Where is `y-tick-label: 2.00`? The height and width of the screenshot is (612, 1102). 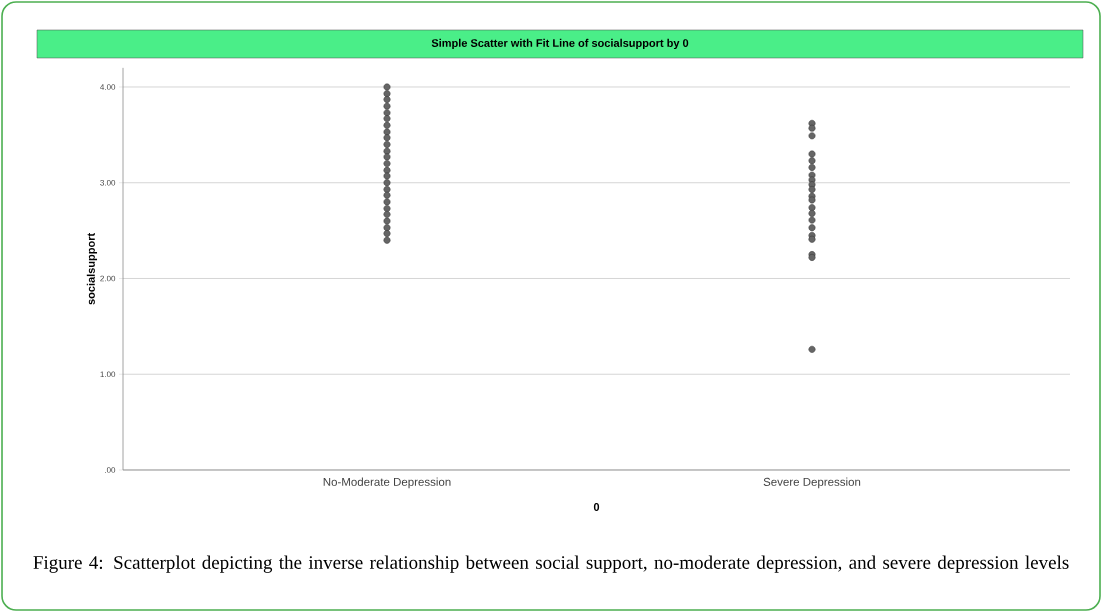 y-tick-label: 2.00 is located at coordinates (108, 278).